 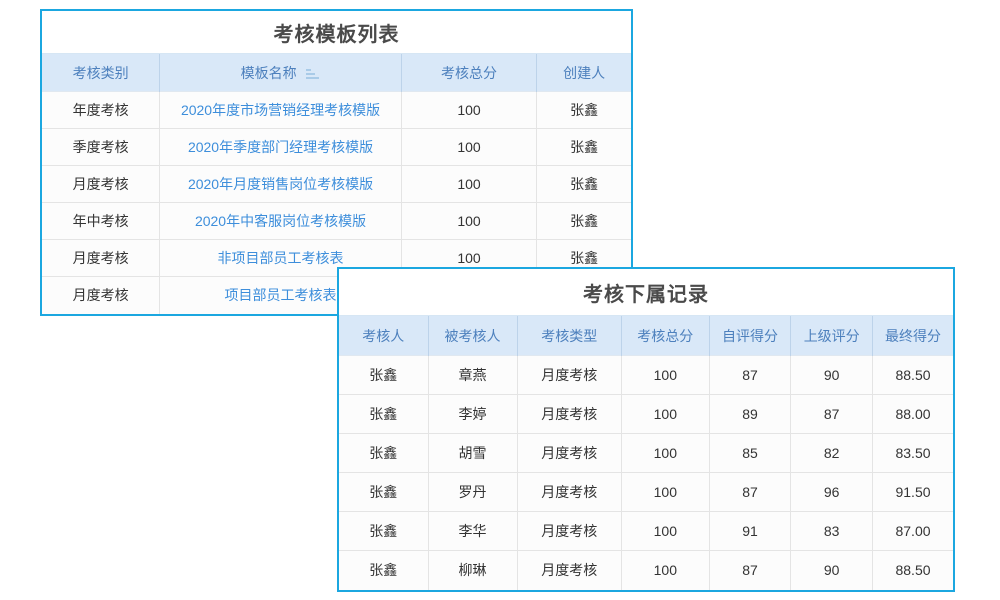 I want to click on template-link: 2020年中客服岗位考核模版, so click(x=280, y=221).